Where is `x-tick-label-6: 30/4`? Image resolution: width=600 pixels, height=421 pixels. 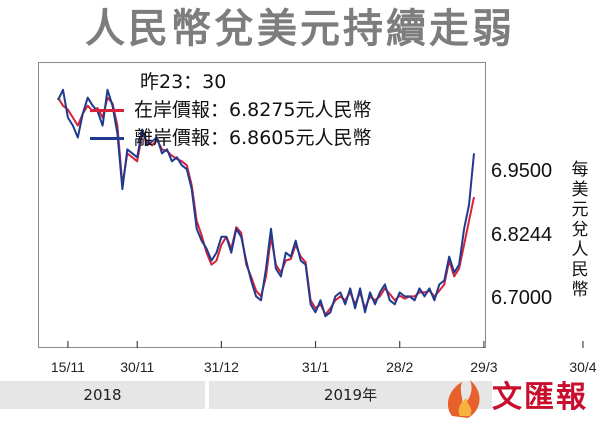
x-tick-label-6: 30/4 is located at coordinates (583, 367).